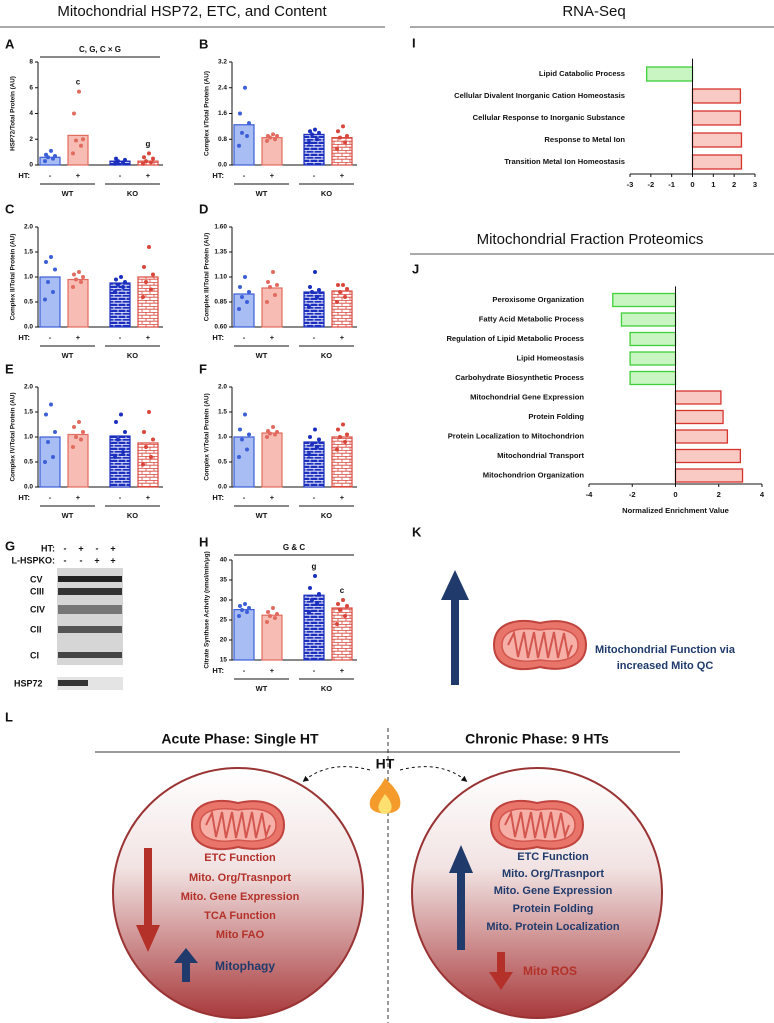 The height and width of the screenshot is (1023, 774). I want to click on band-label: CI, so click(34, 655).